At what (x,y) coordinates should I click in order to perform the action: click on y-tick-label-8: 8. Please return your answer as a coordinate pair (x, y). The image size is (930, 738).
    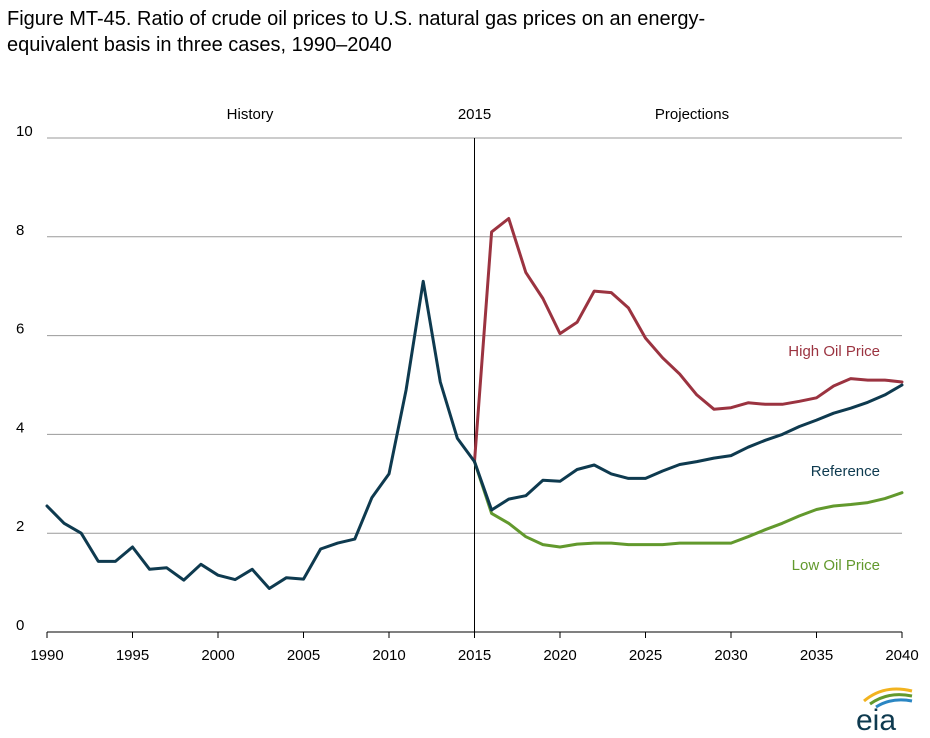
    Looking at the image, I should click on (20, 230).